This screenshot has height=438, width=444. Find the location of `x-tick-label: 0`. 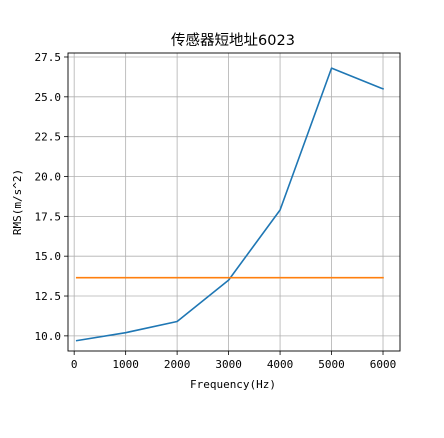

x-tick-label: 0 is located at coordinates (74, 364).